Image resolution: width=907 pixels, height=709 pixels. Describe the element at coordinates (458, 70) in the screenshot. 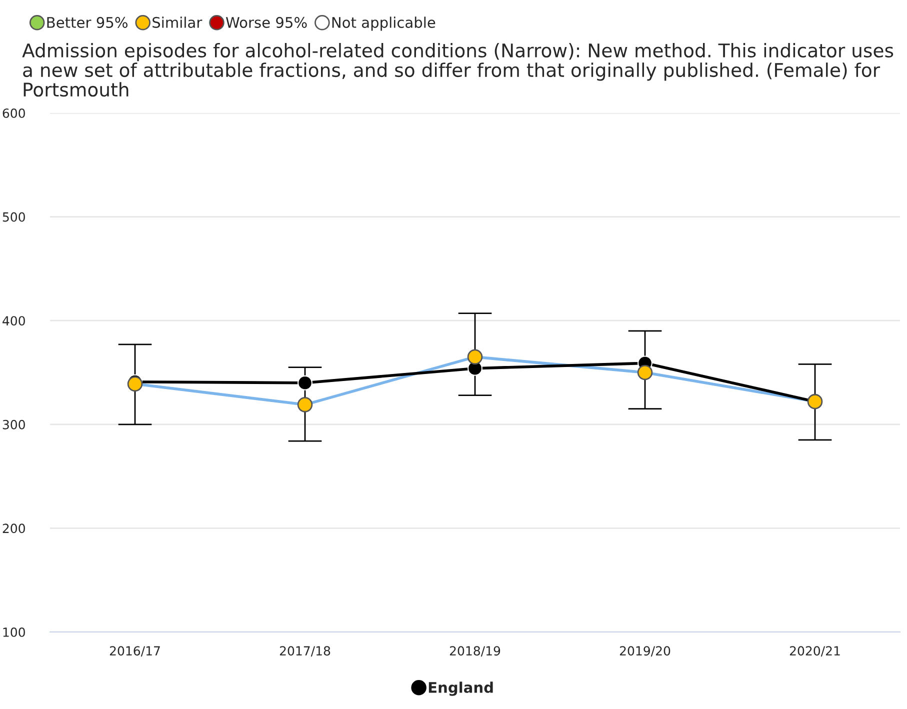

I see `chart-title: Admission episodes for alcohol-related conditions (Narrow): New method. This indicator uses a new set of attributable fractions, and so differ from that originally published. (Female) for Portsmouth` at that location.